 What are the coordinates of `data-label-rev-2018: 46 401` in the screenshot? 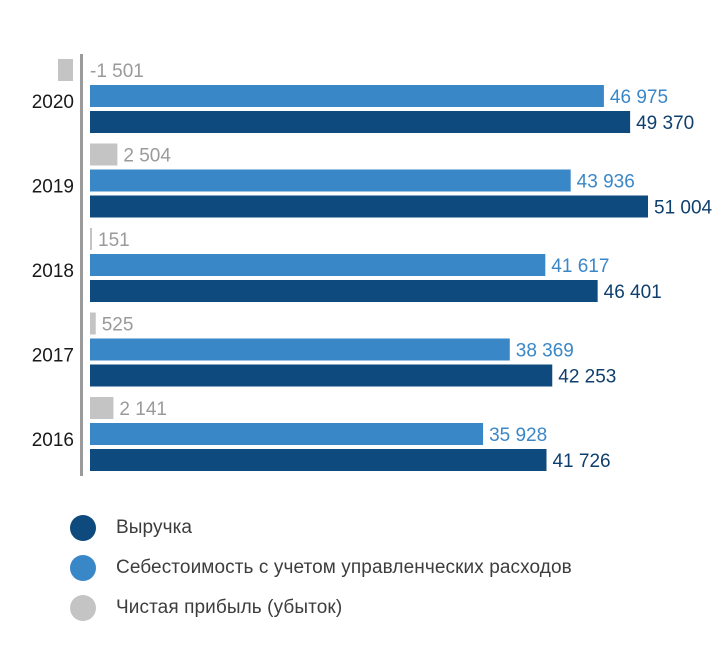 It's located at (633, 292).